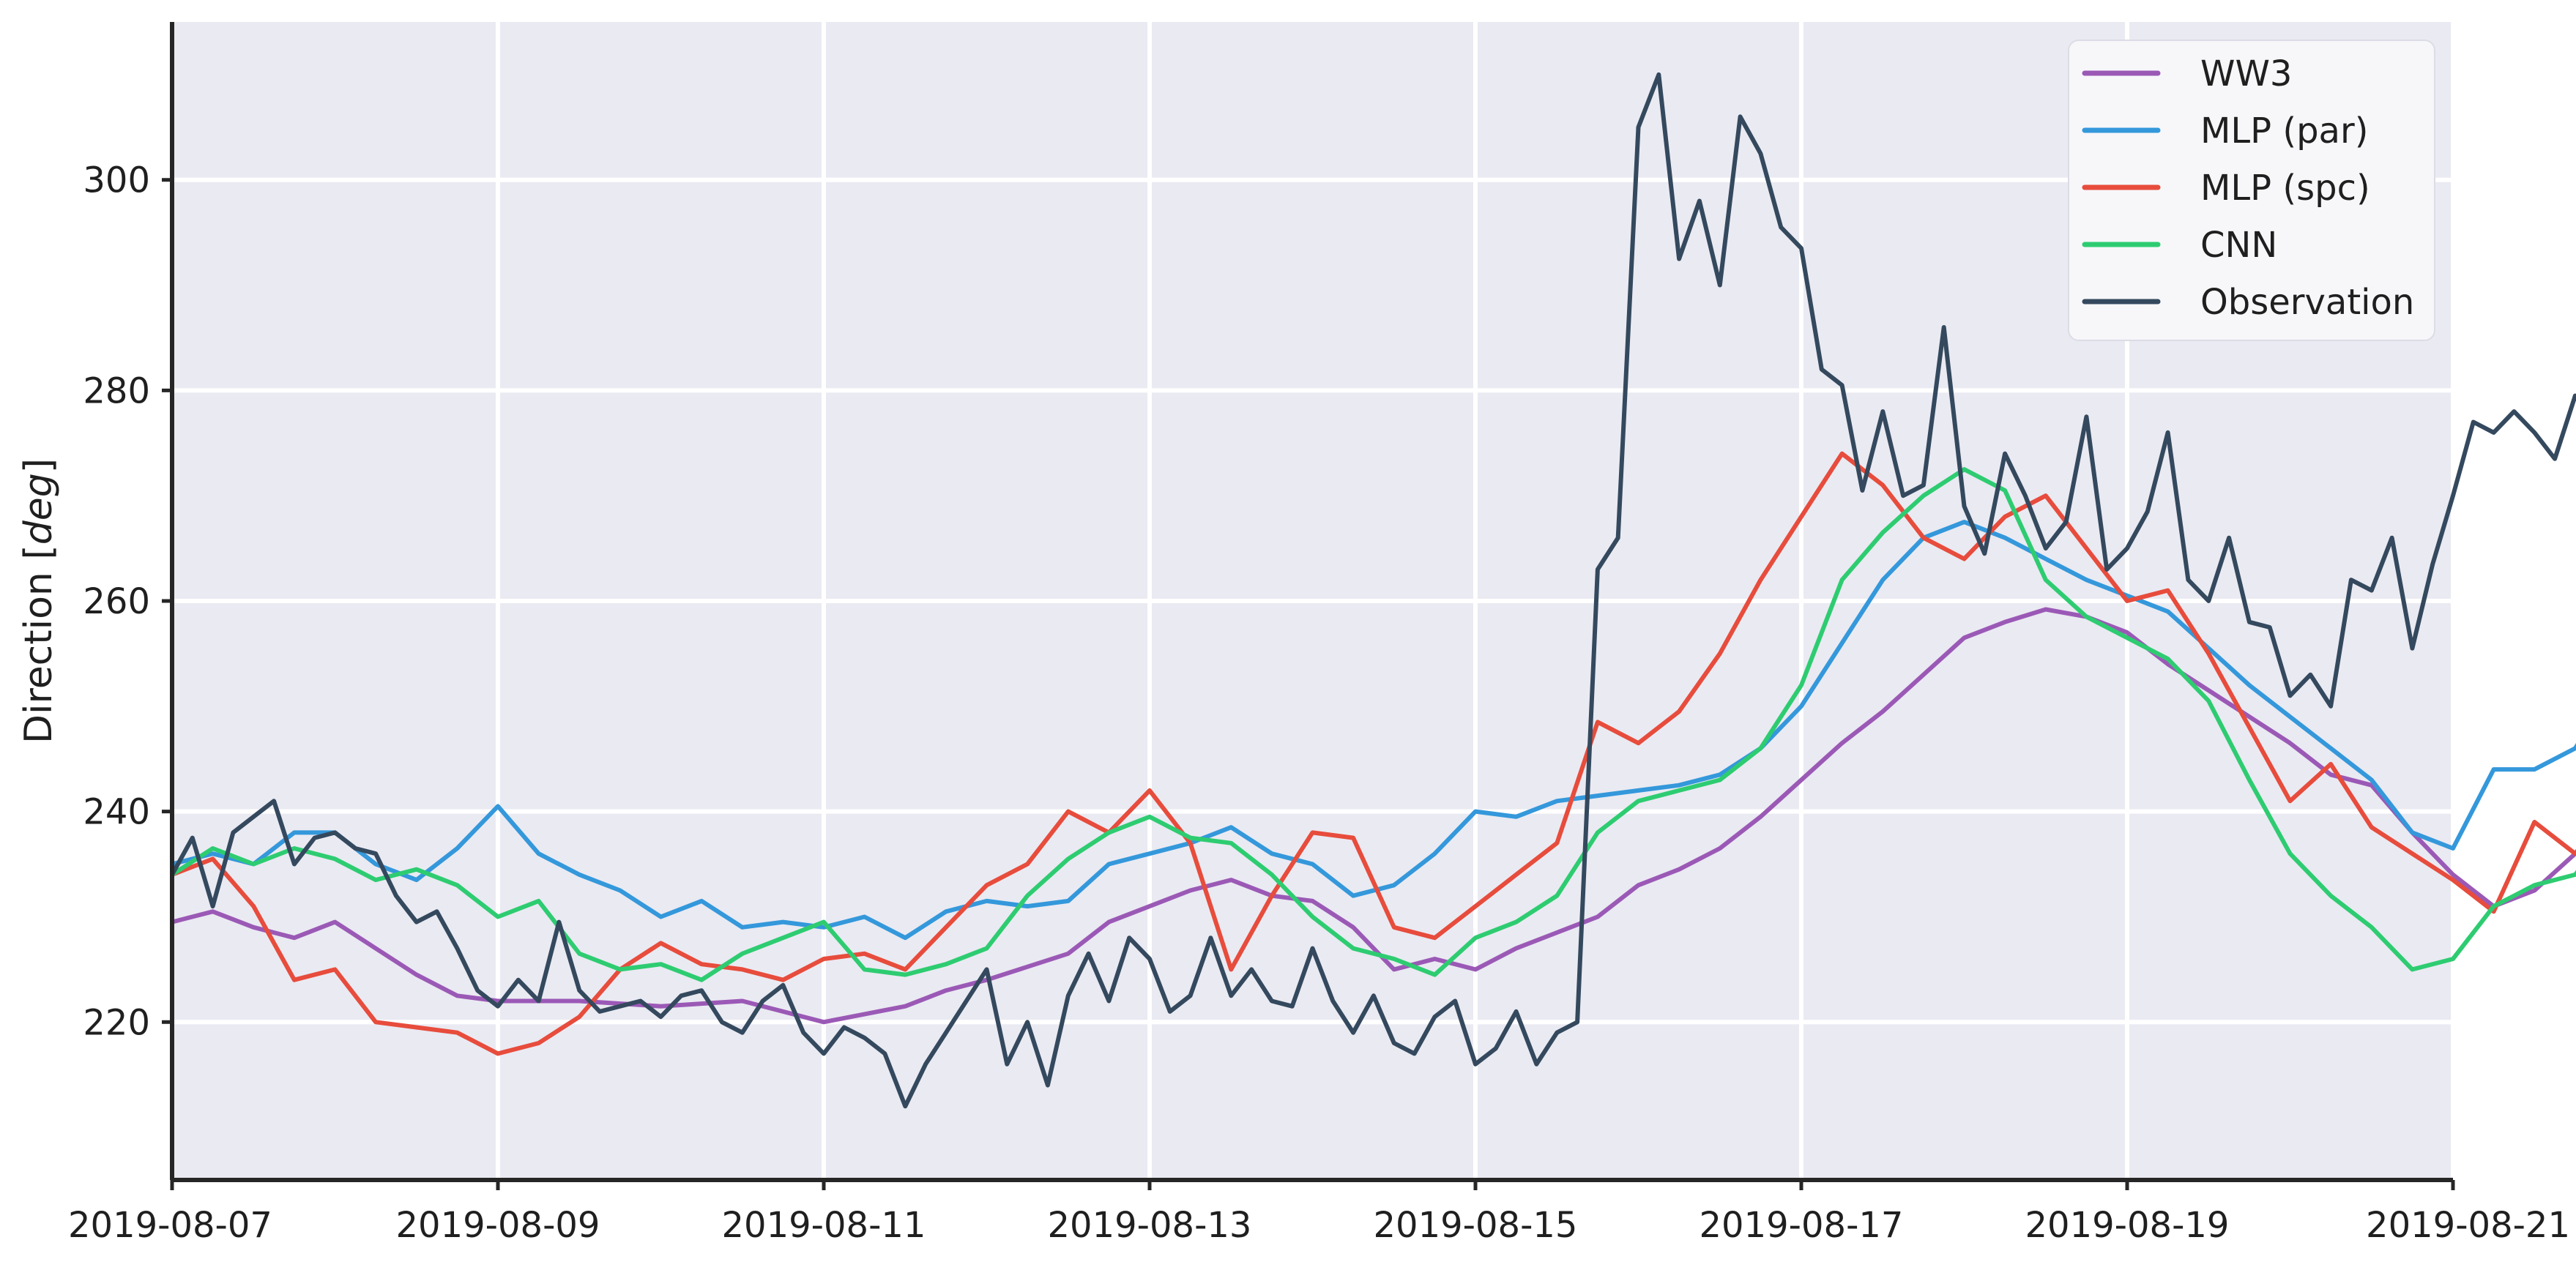  What do you see at coordinates (116, 390) in the screenshot?
I see `y-tick-label: 280` at bounding box center [116, 390].